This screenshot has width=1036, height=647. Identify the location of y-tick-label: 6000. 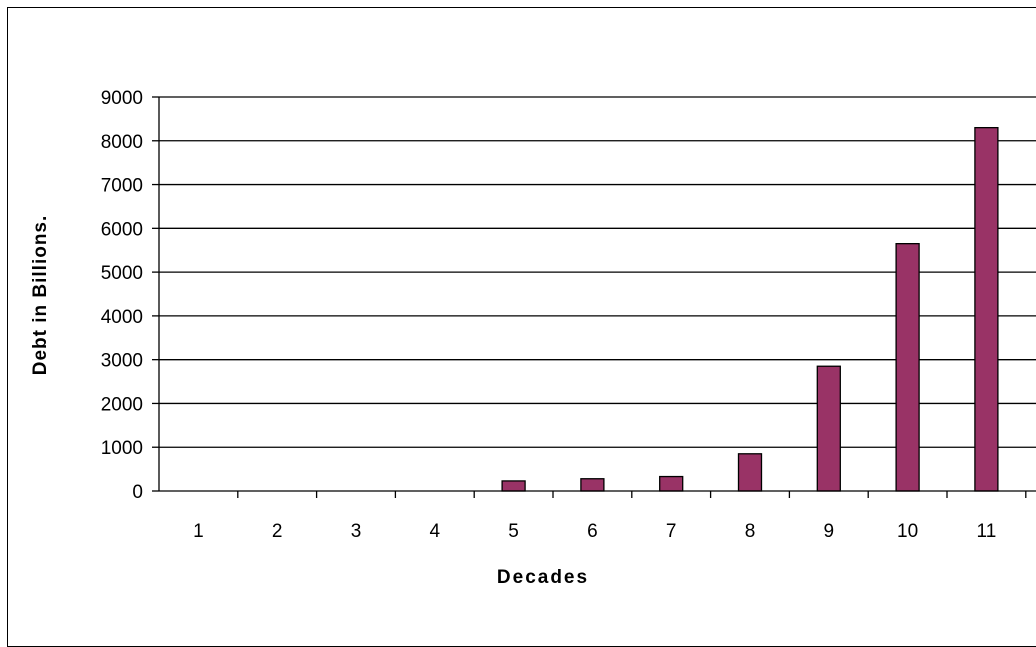
(122, 229).